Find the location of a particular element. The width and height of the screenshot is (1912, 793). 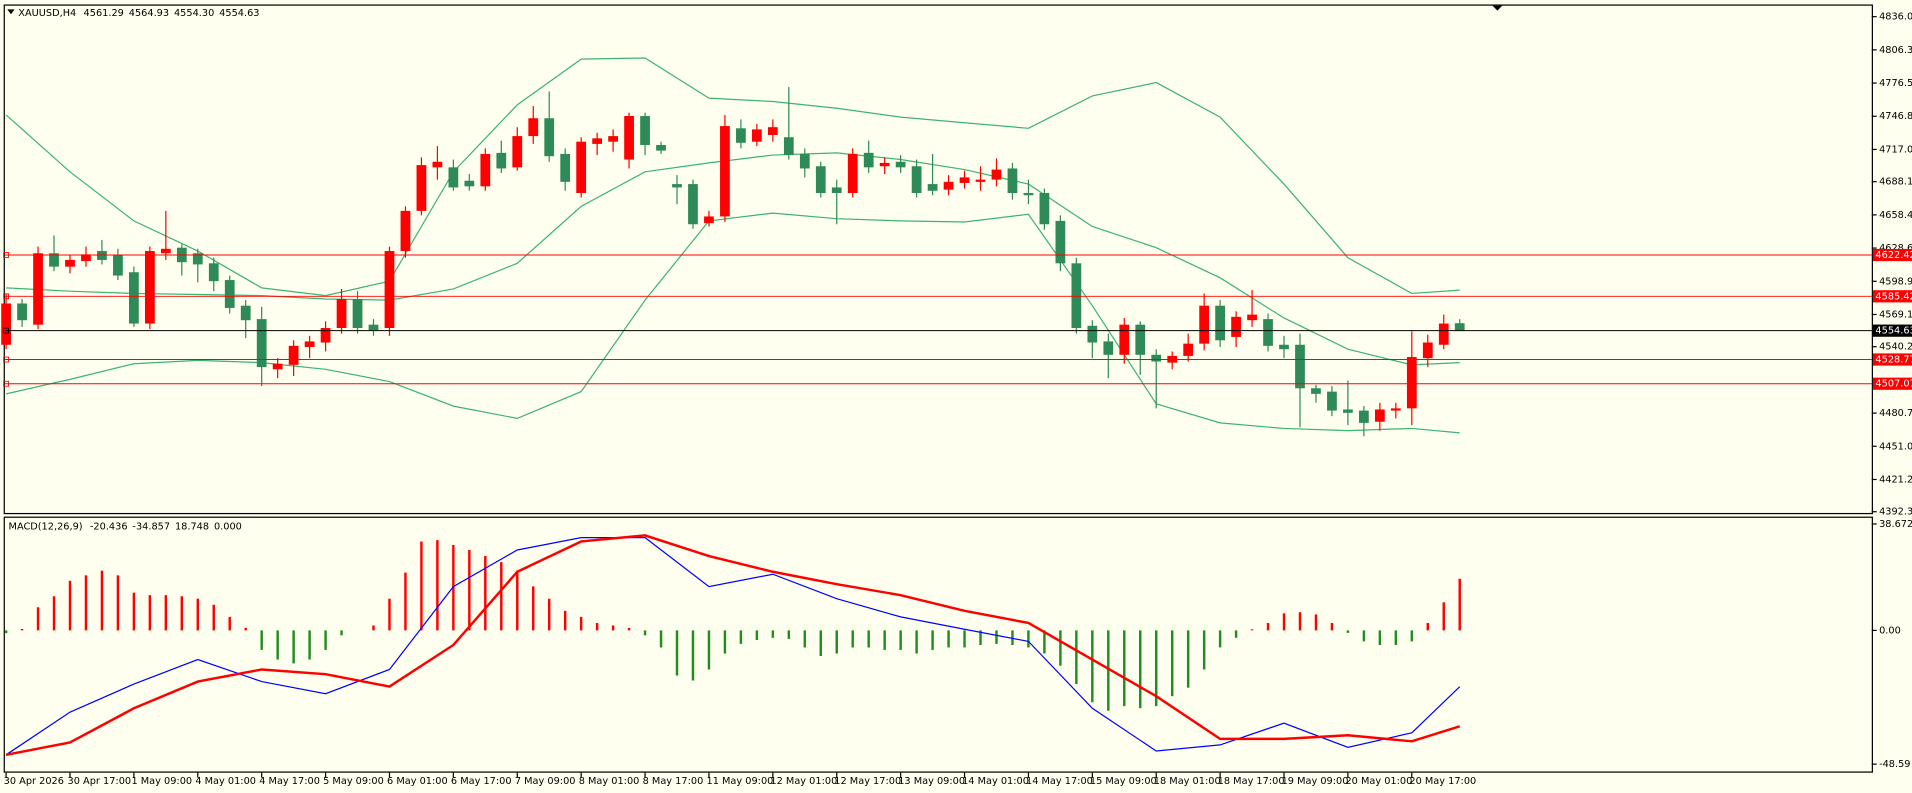

y-tick-label: 4480.75 is located at coordinates (1895, 413).